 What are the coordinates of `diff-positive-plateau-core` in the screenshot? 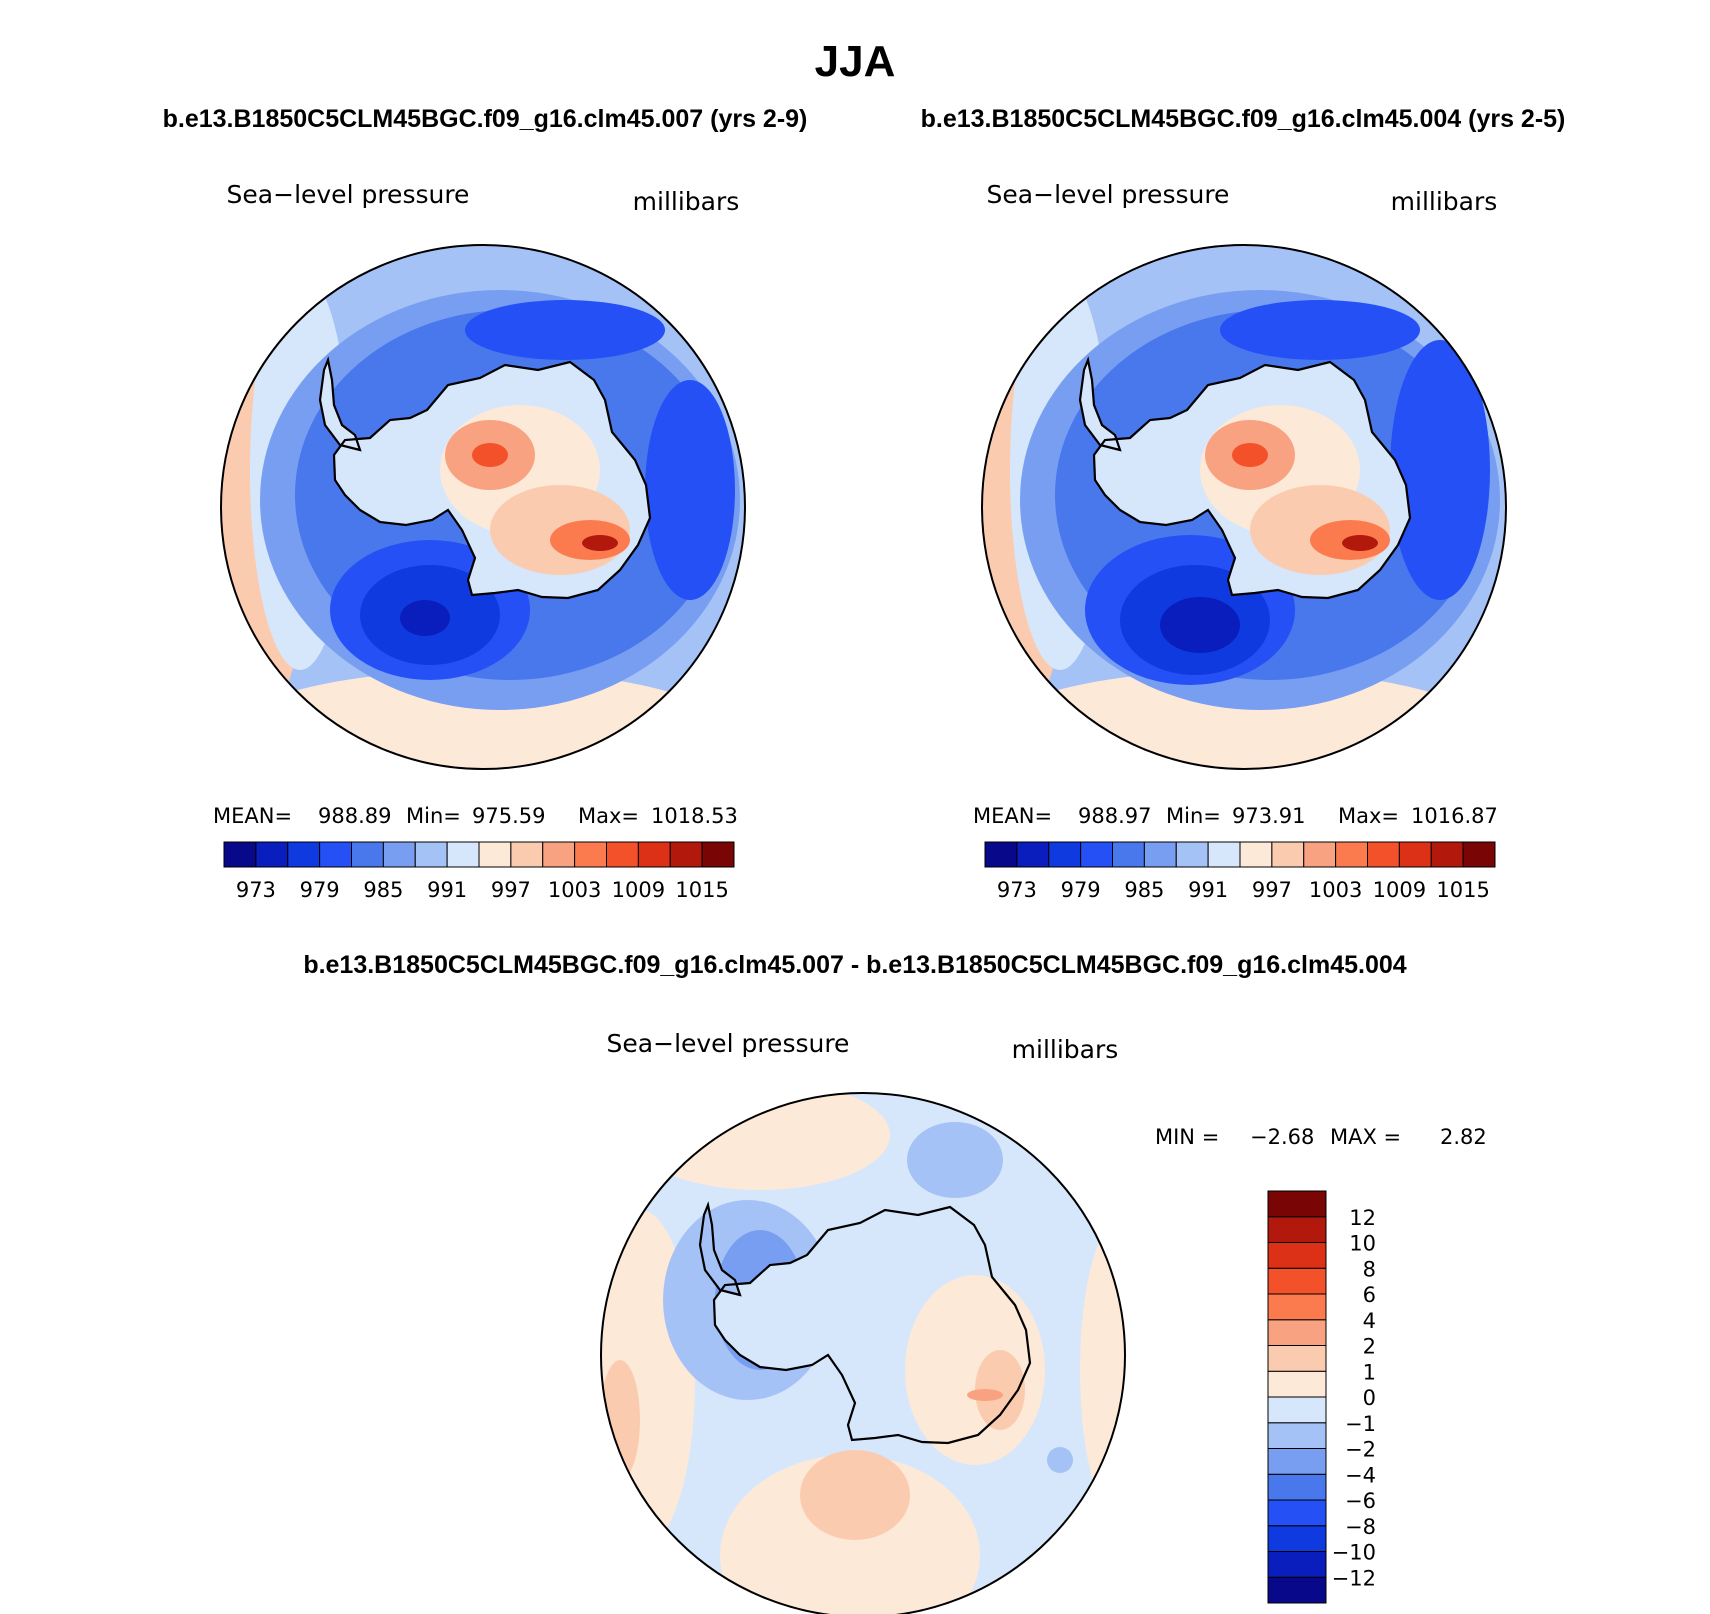 It's located at (1000, 1390).